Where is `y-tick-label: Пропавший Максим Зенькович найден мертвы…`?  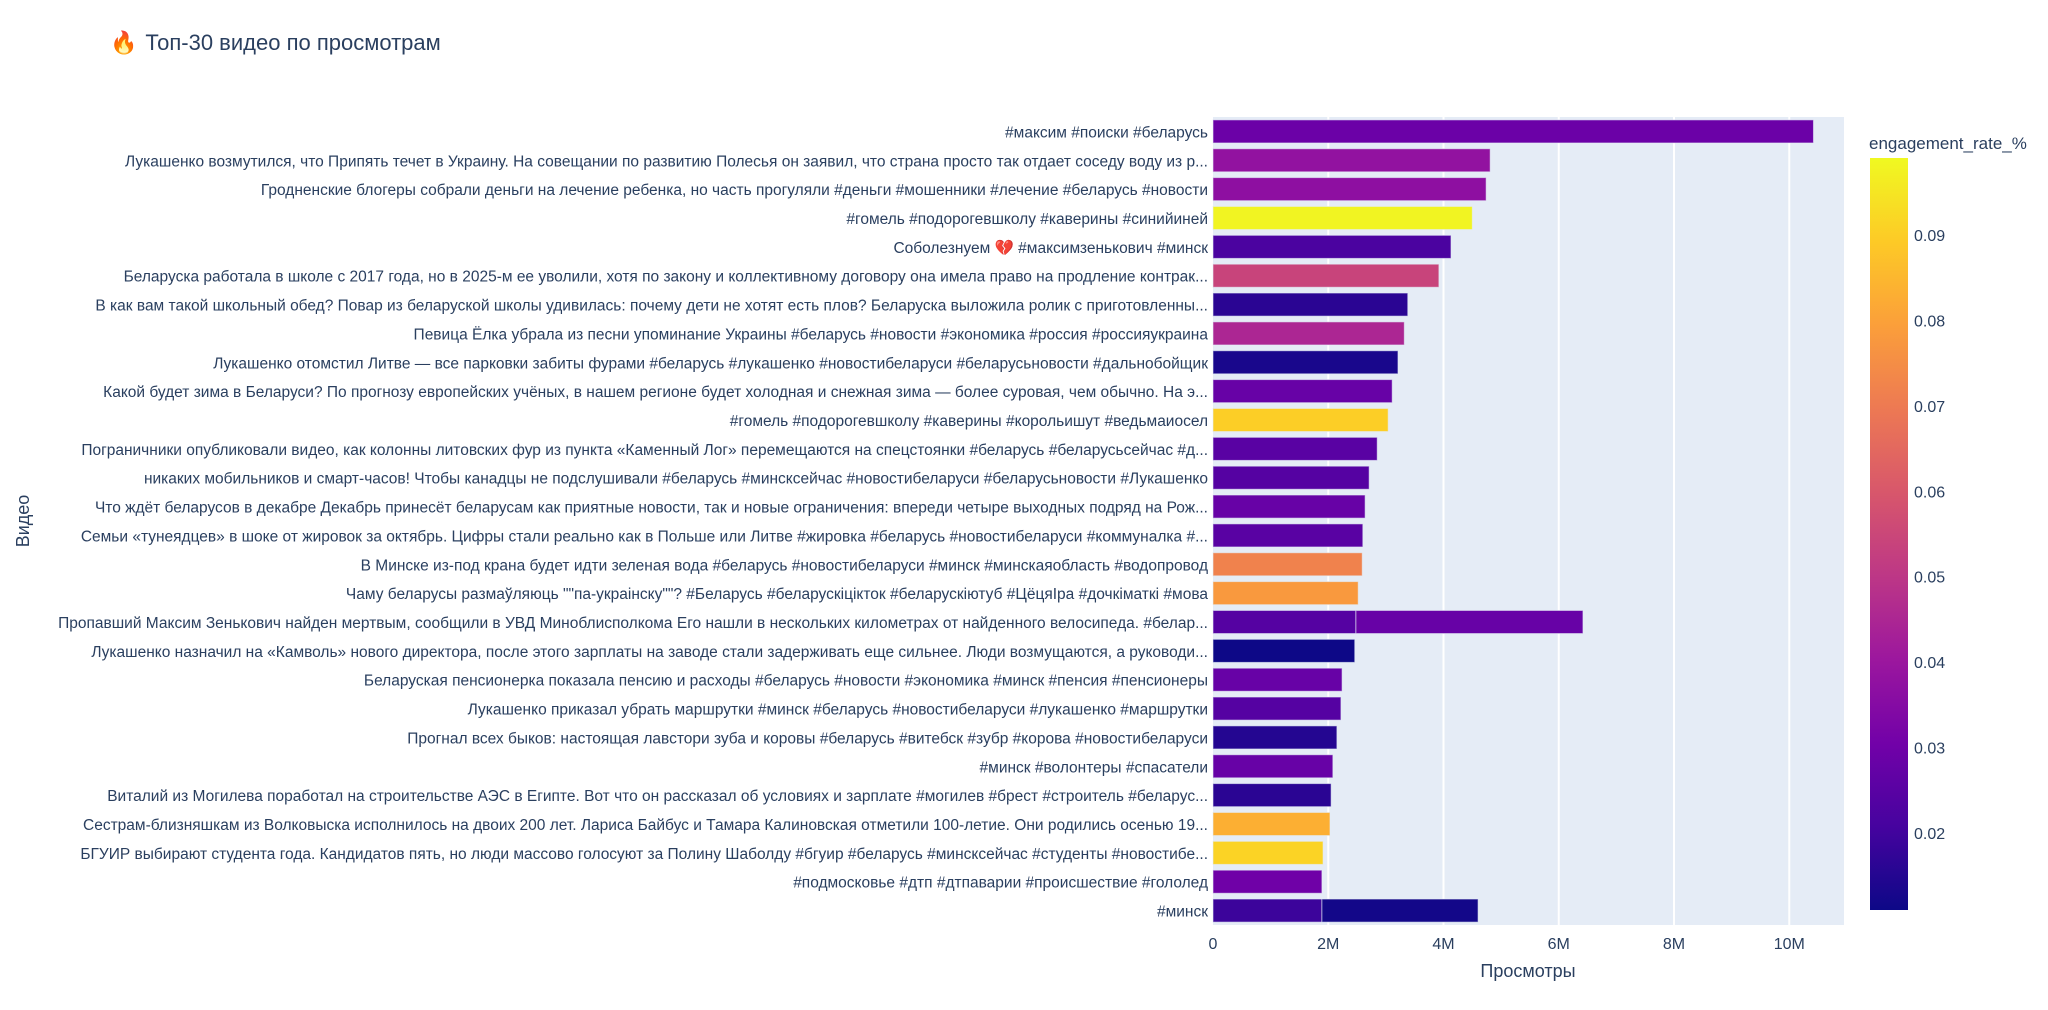 y-tick-label: Пропавший Максим Зенькович найден мертвы… is located at coordinates (633, 623).